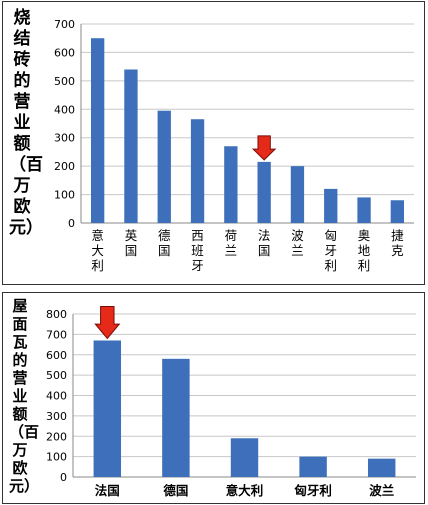 This screenshot has width=428, height=505. What do you see at coordinates (26, 123) in the screenshot?
I see `y-axis-label: 烧结砖的营业额（百万欧元）` at bounding box center [26, 123].